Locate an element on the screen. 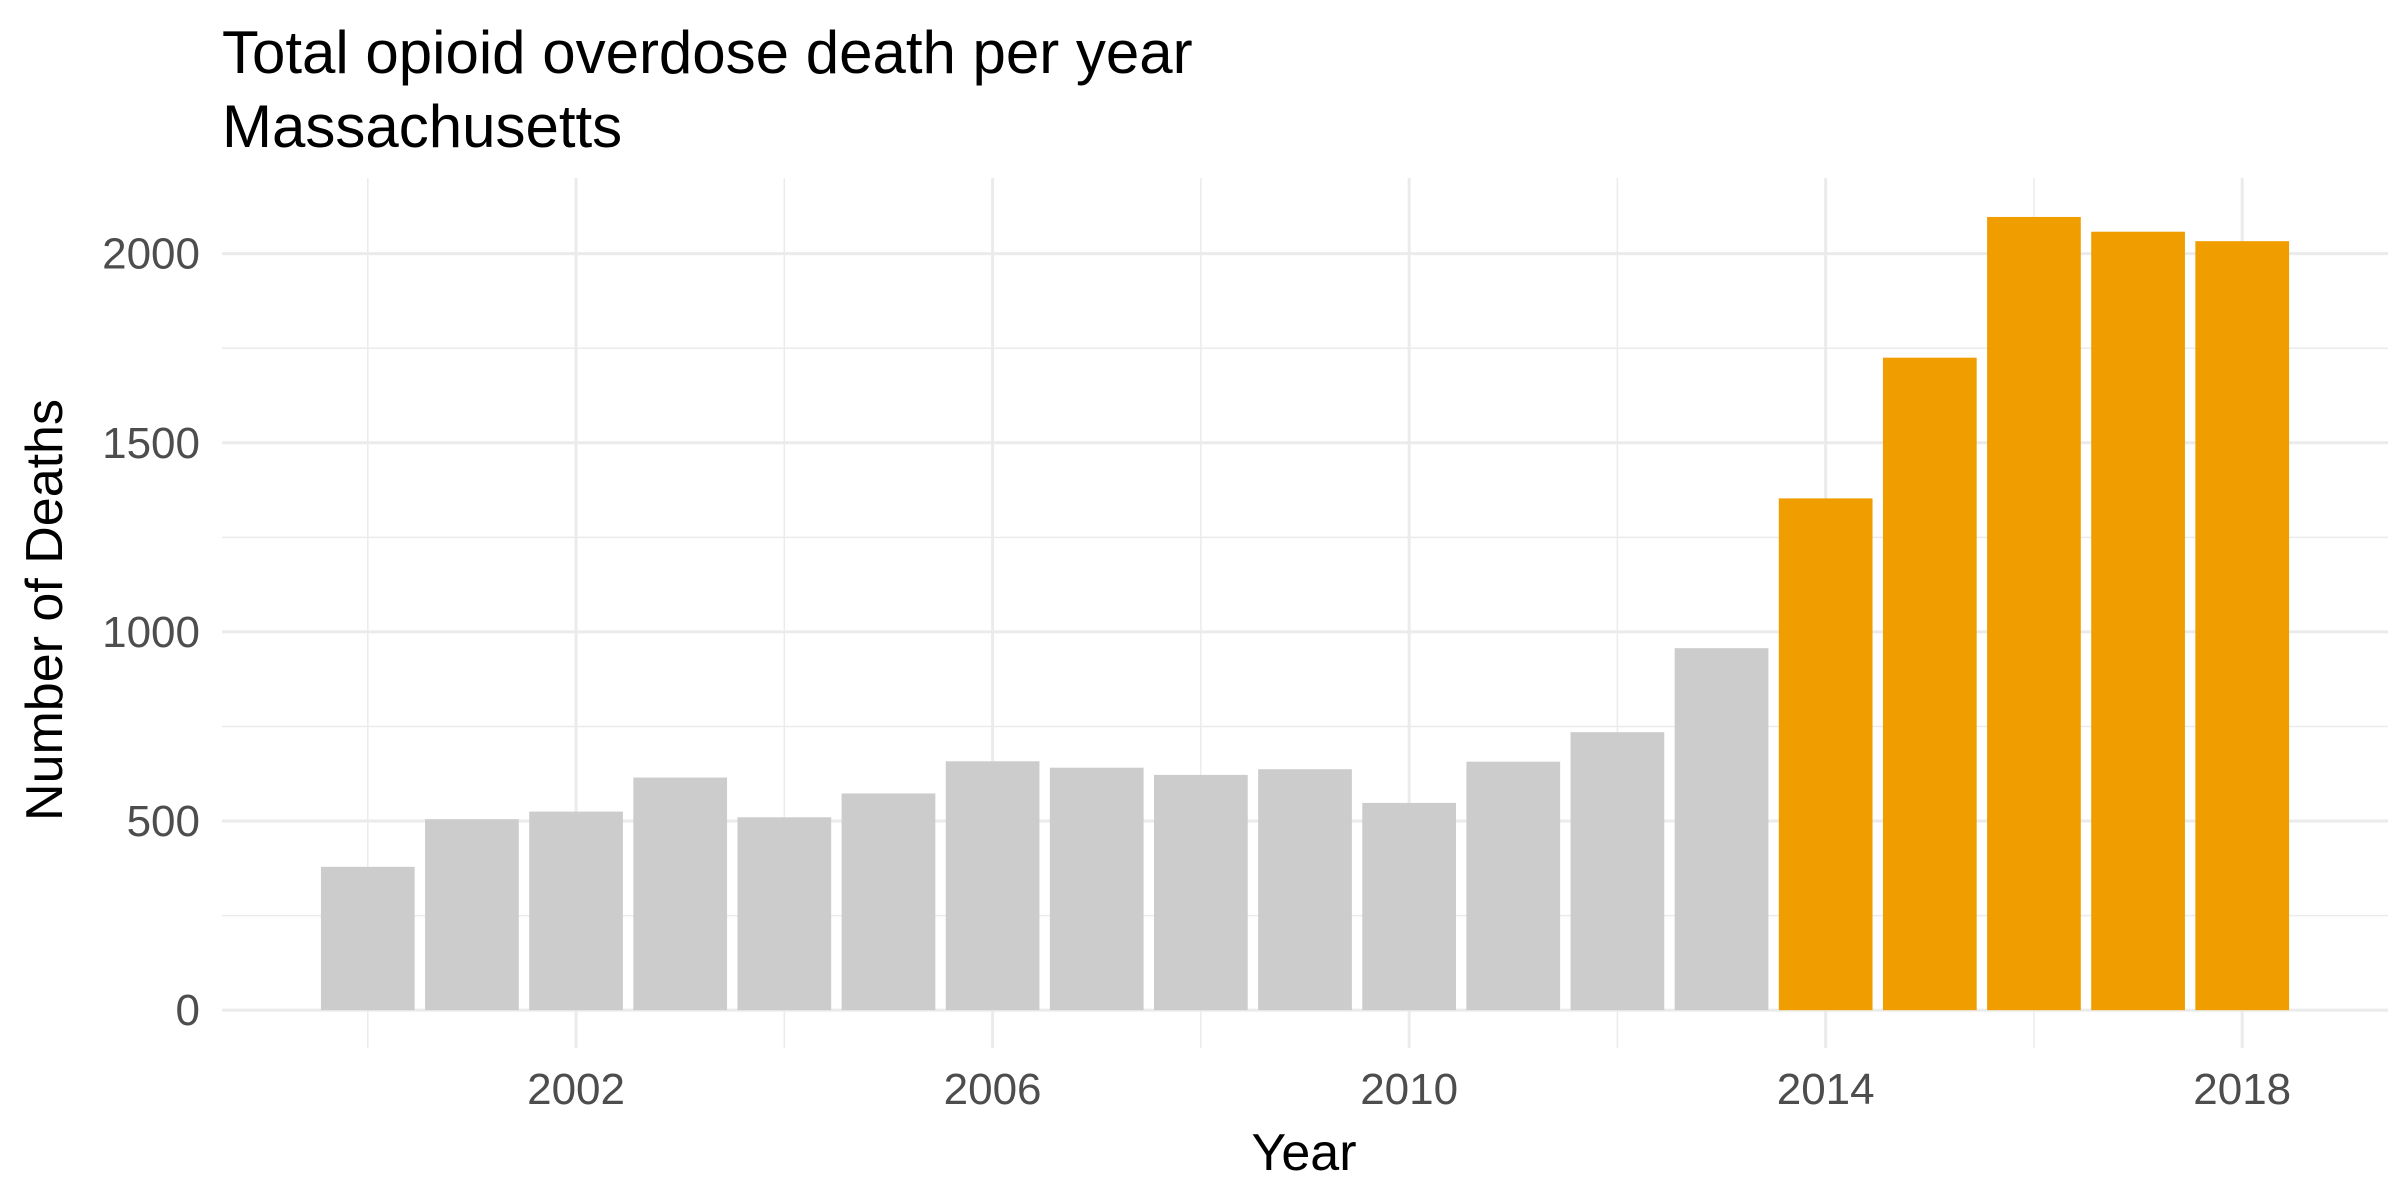  y-tick-label: 0 is located at coordinates (188, 1010).